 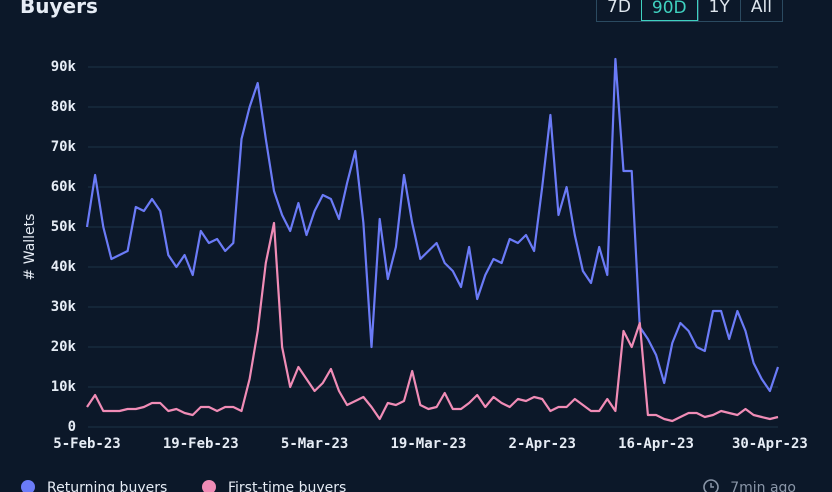 I want to click on y-tick-label: 20k, so click(x=64, y=347).